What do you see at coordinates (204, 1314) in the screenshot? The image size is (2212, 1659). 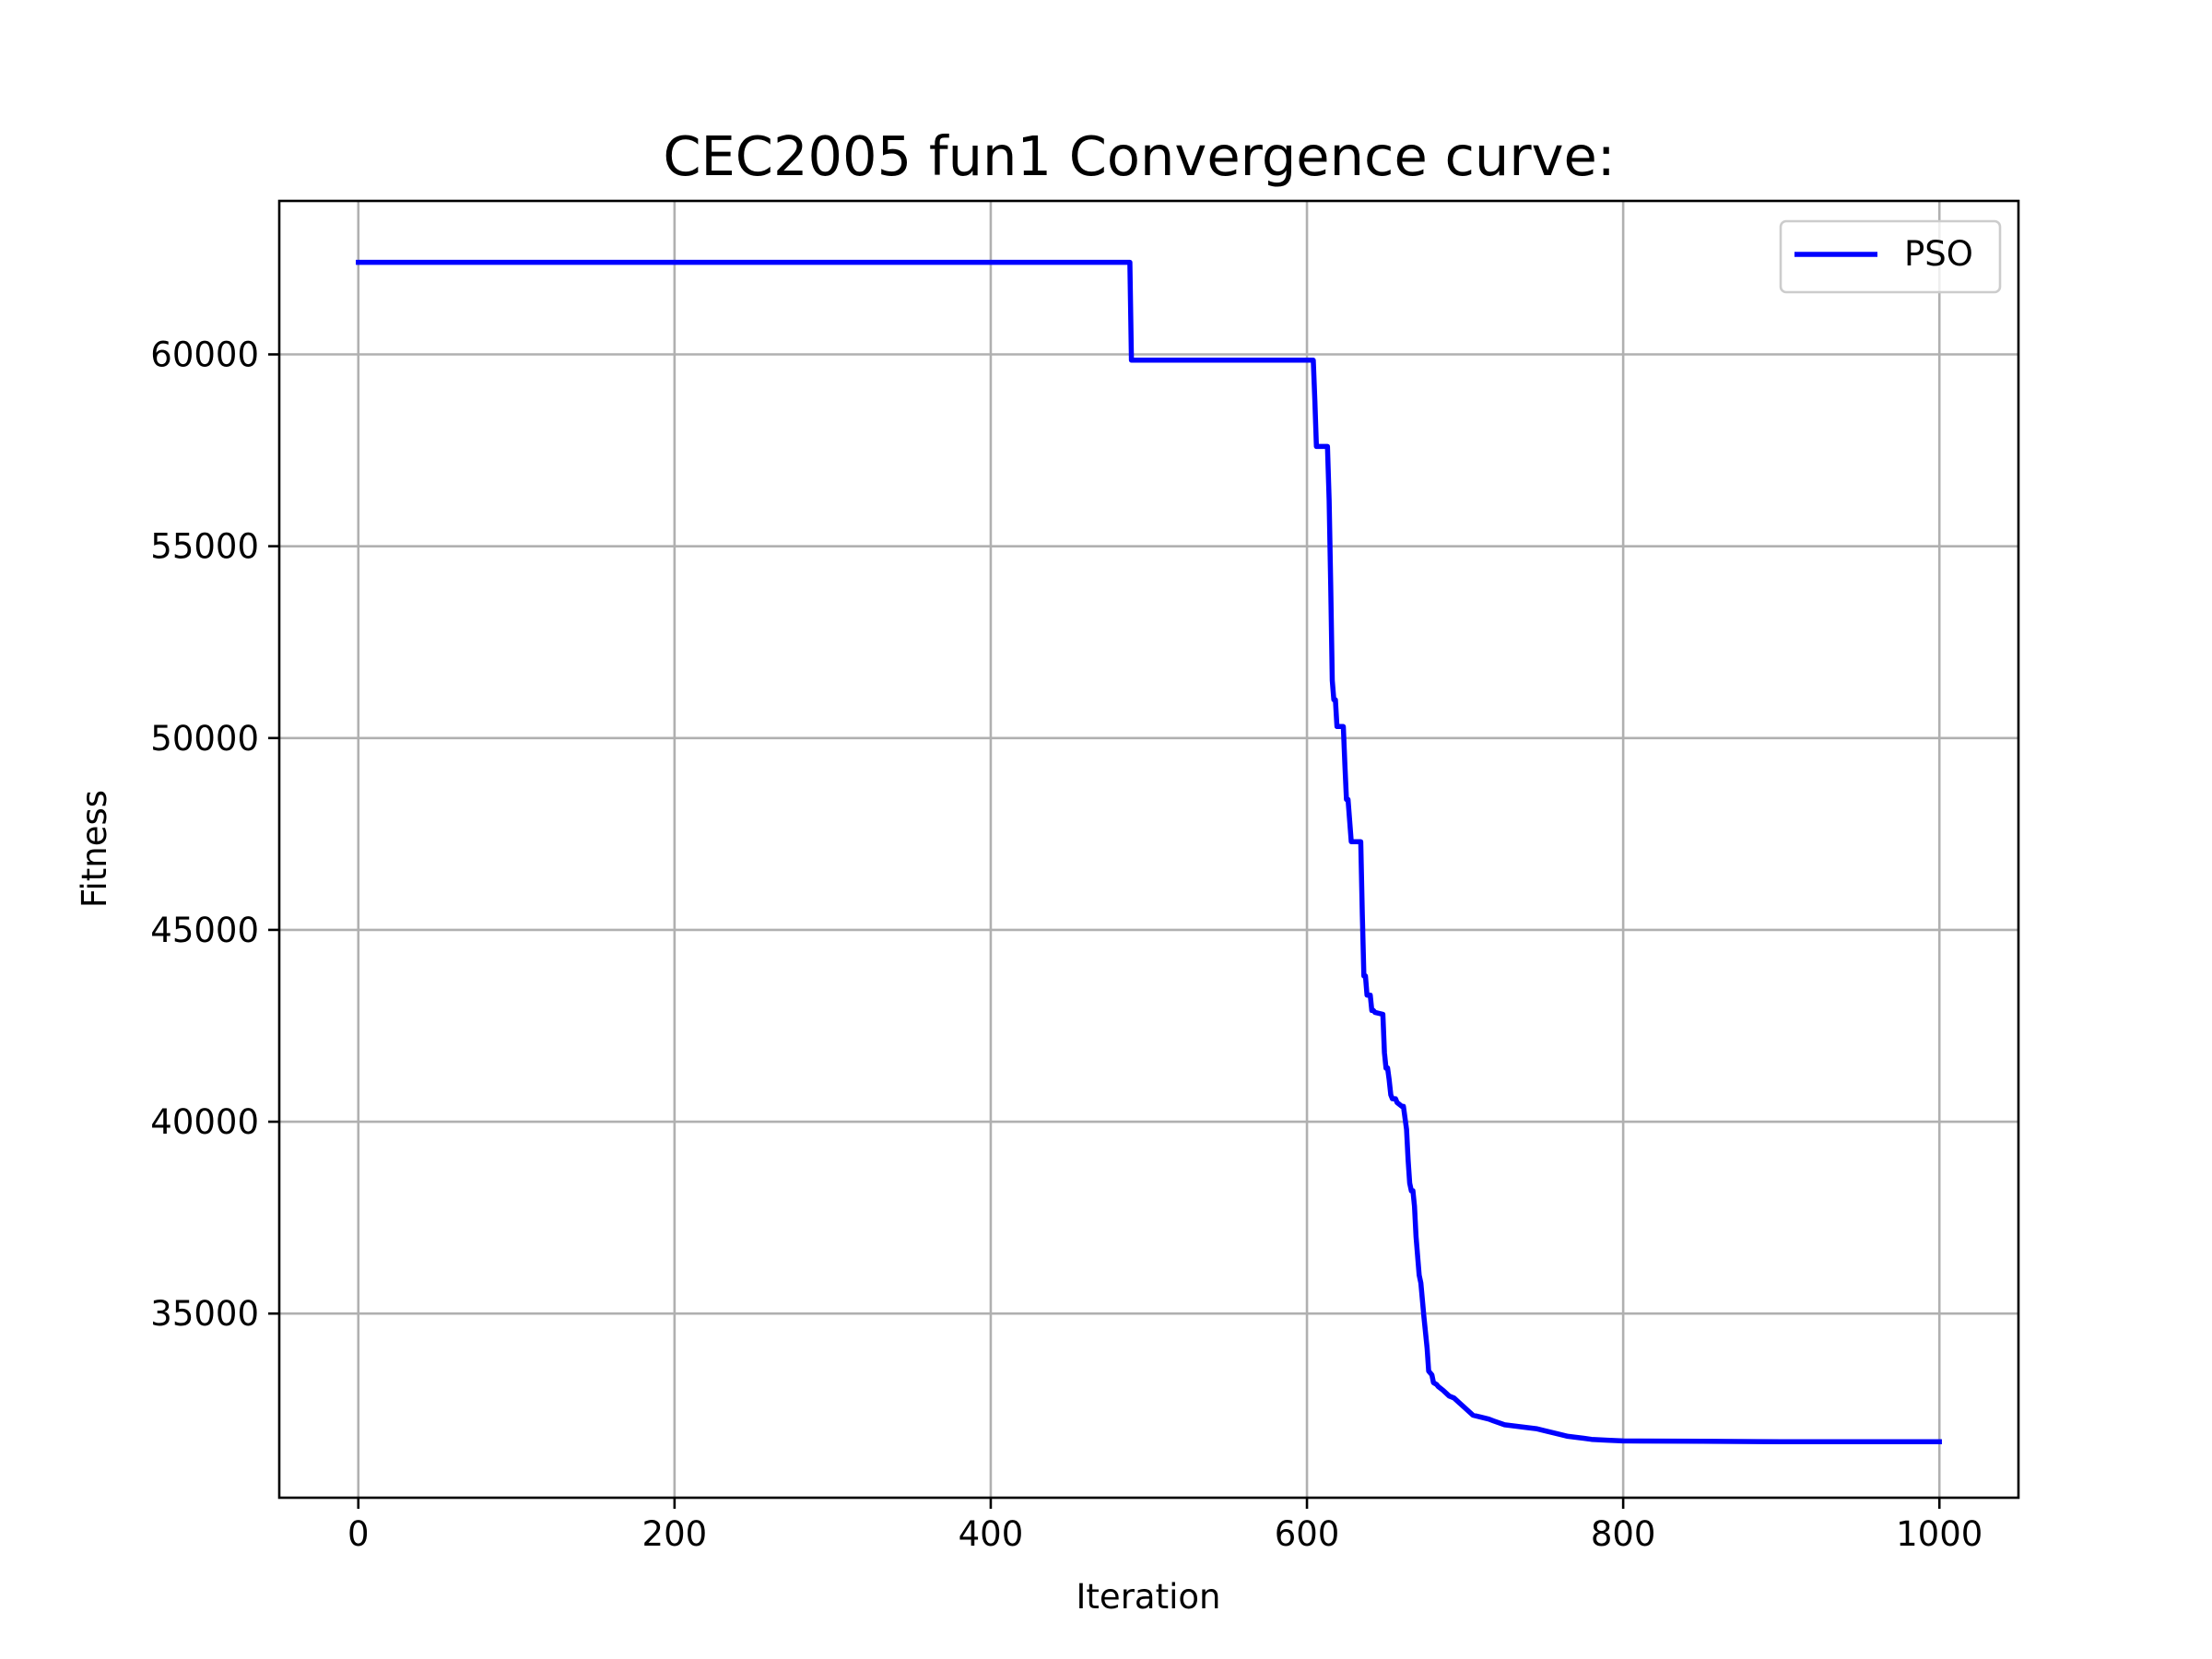 I see `y-tick-label: 35000` at bounding box center [204, 1314].